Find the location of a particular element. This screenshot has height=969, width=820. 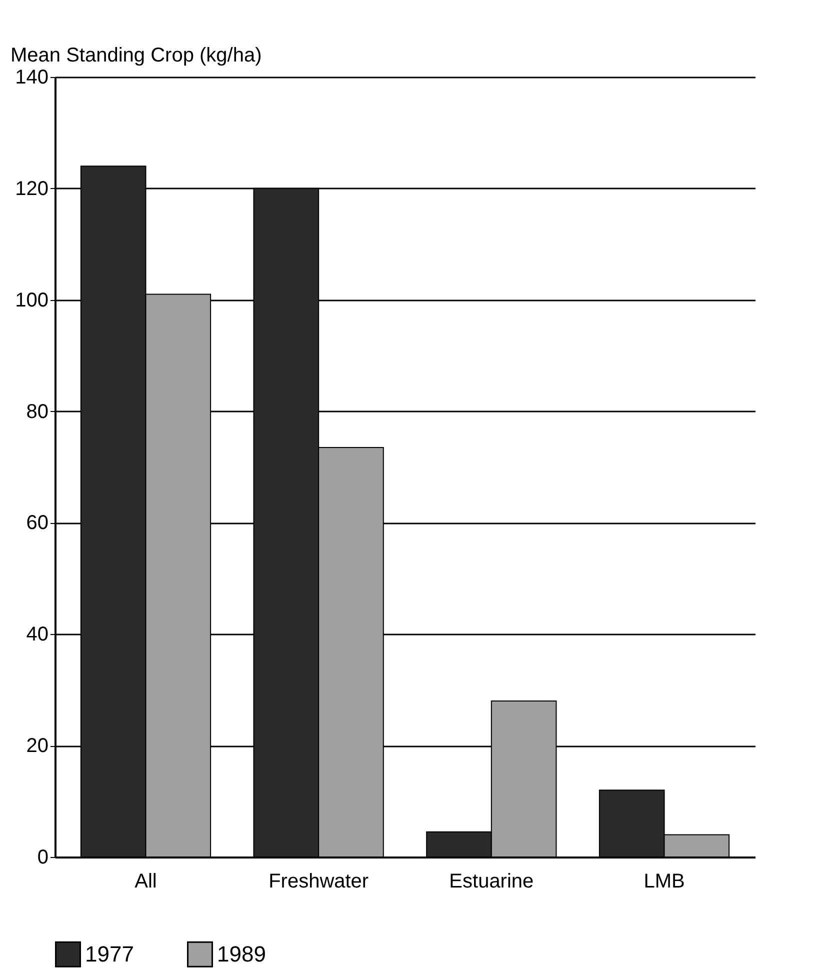

x-tick-label: LMB is located at coordinates (664, 881).